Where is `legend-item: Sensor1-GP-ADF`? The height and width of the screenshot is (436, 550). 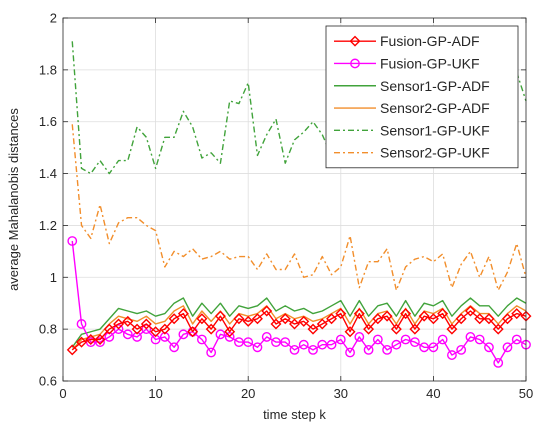 legend-item: Sensor1-GP-ADF is located at coordinates (412, 86).